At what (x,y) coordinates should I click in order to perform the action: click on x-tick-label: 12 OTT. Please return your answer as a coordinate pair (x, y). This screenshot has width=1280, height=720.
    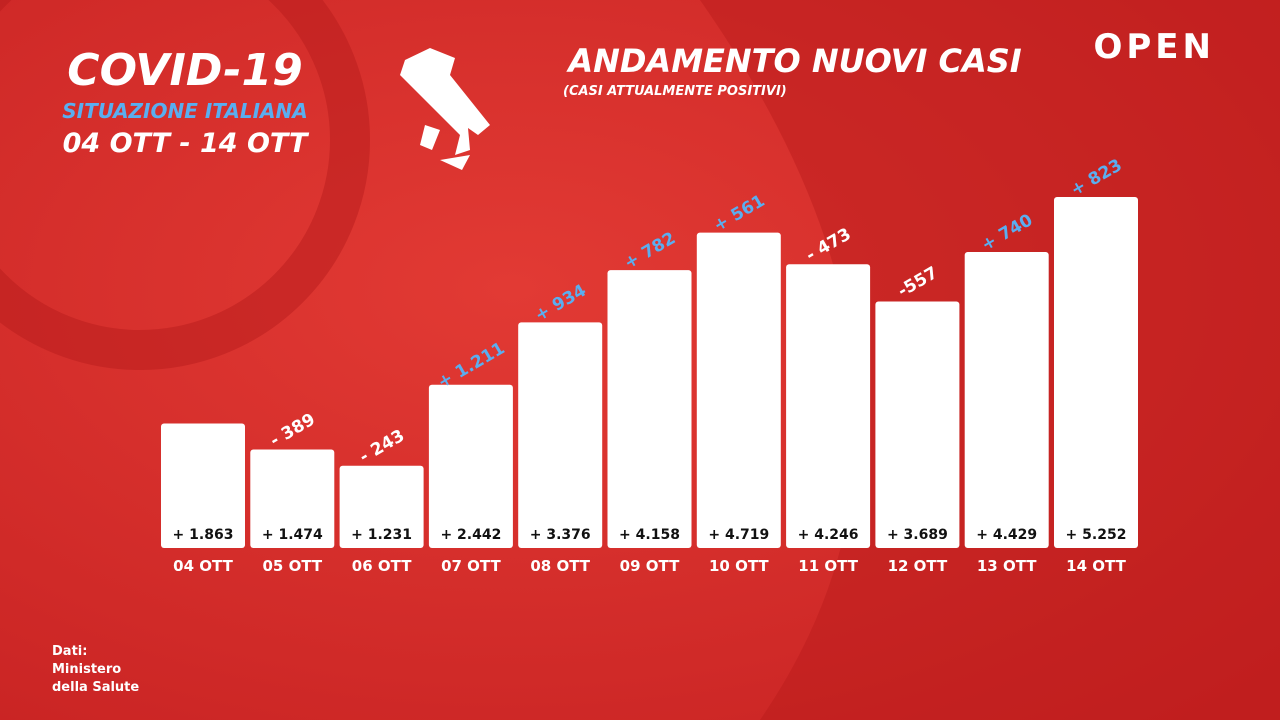
    Looking at the image, I should click on (918, 566).